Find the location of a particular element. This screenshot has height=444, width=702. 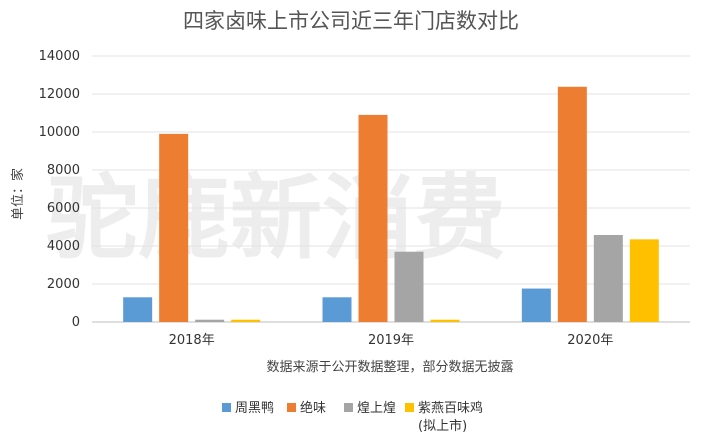

y-tick-label: 0 is located at coordinates (76, 322).